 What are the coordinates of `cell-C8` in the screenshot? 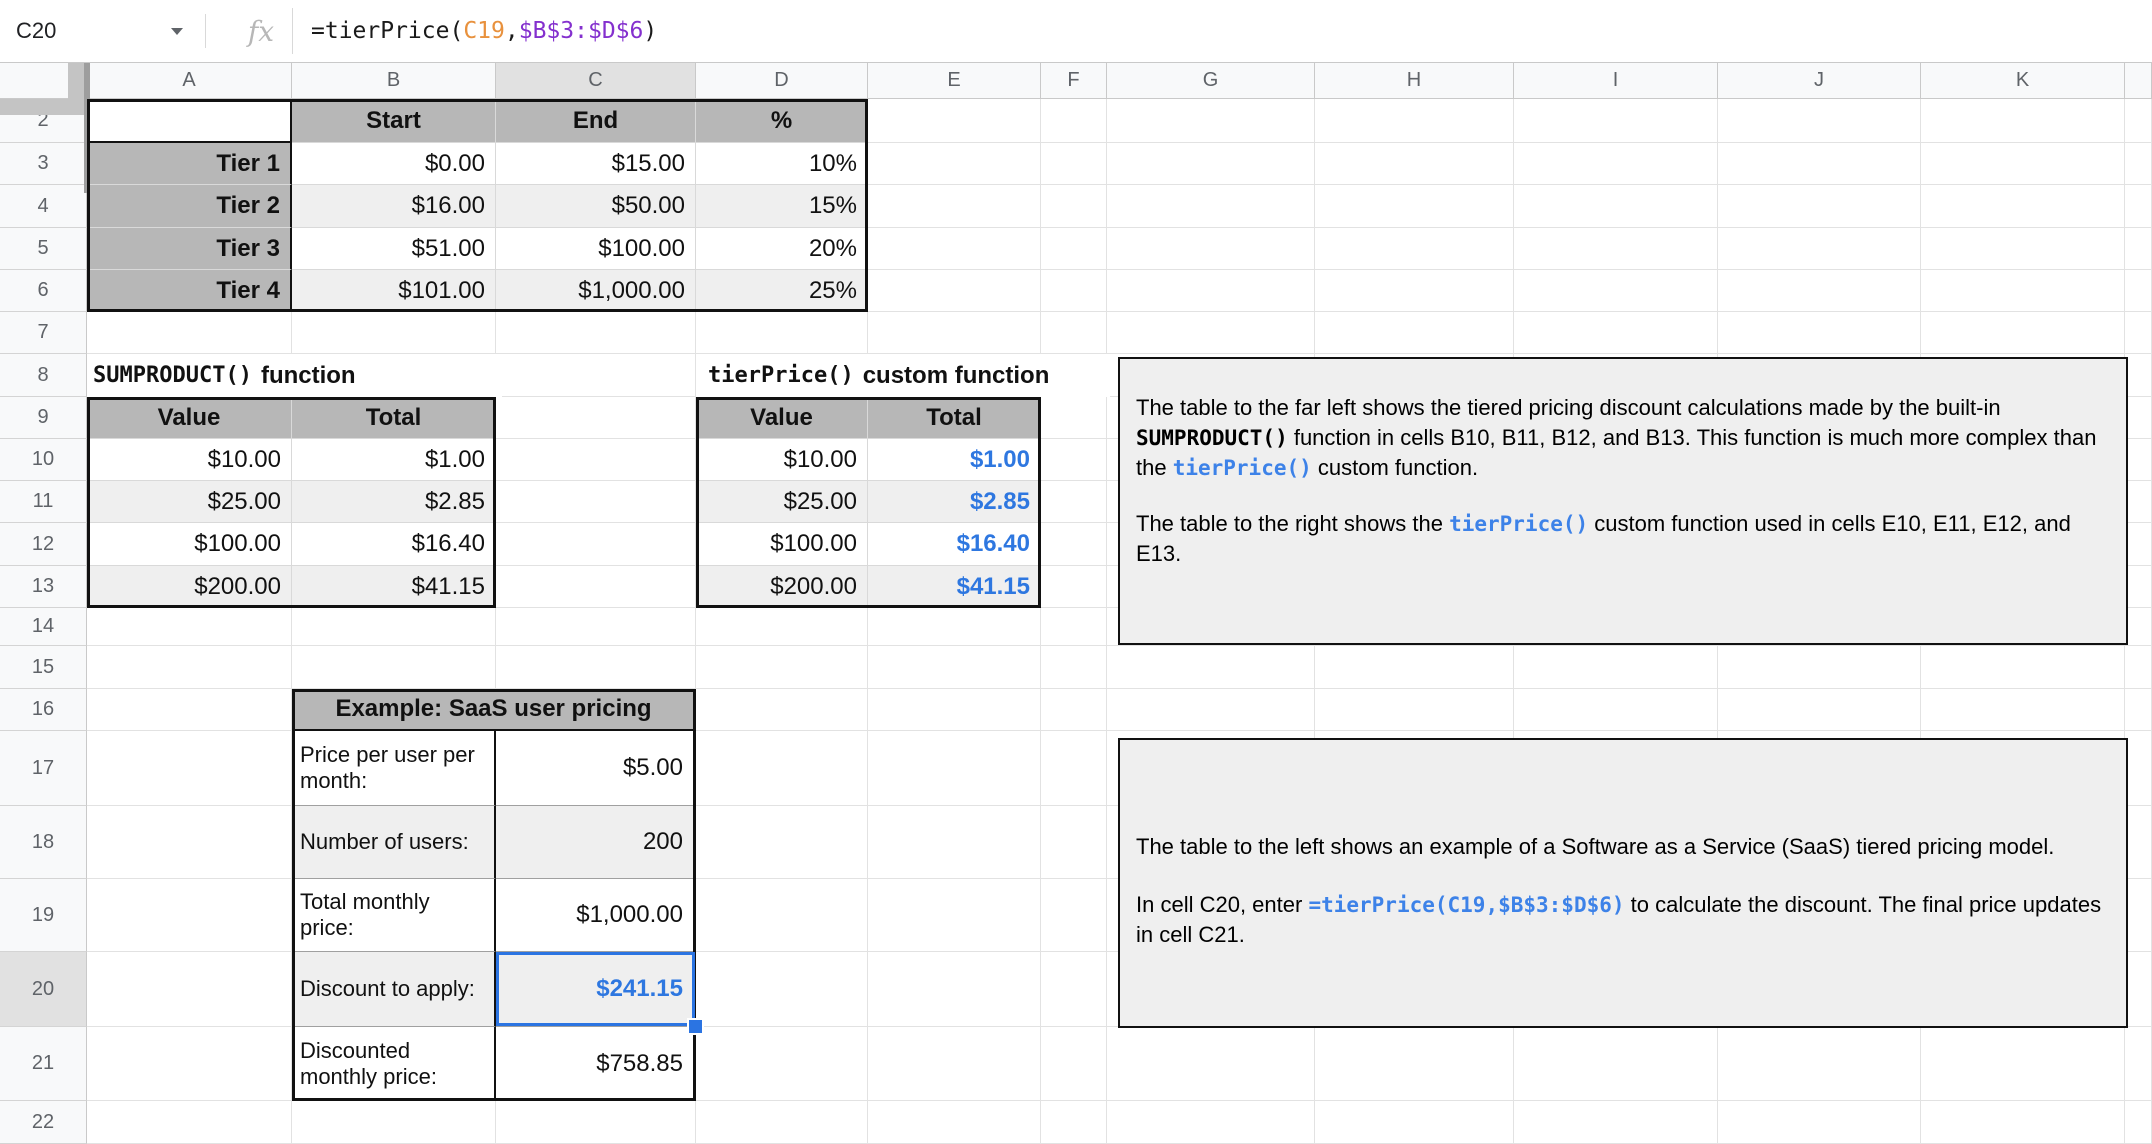 It's located at (596, 375).